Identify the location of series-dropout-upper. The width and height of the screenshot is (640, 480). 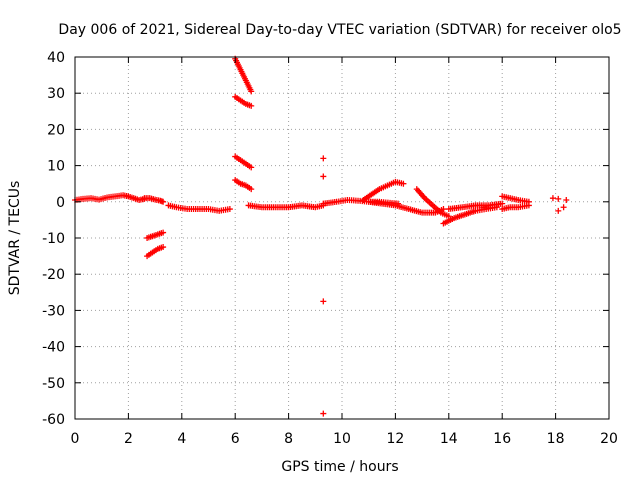
(155, 235).